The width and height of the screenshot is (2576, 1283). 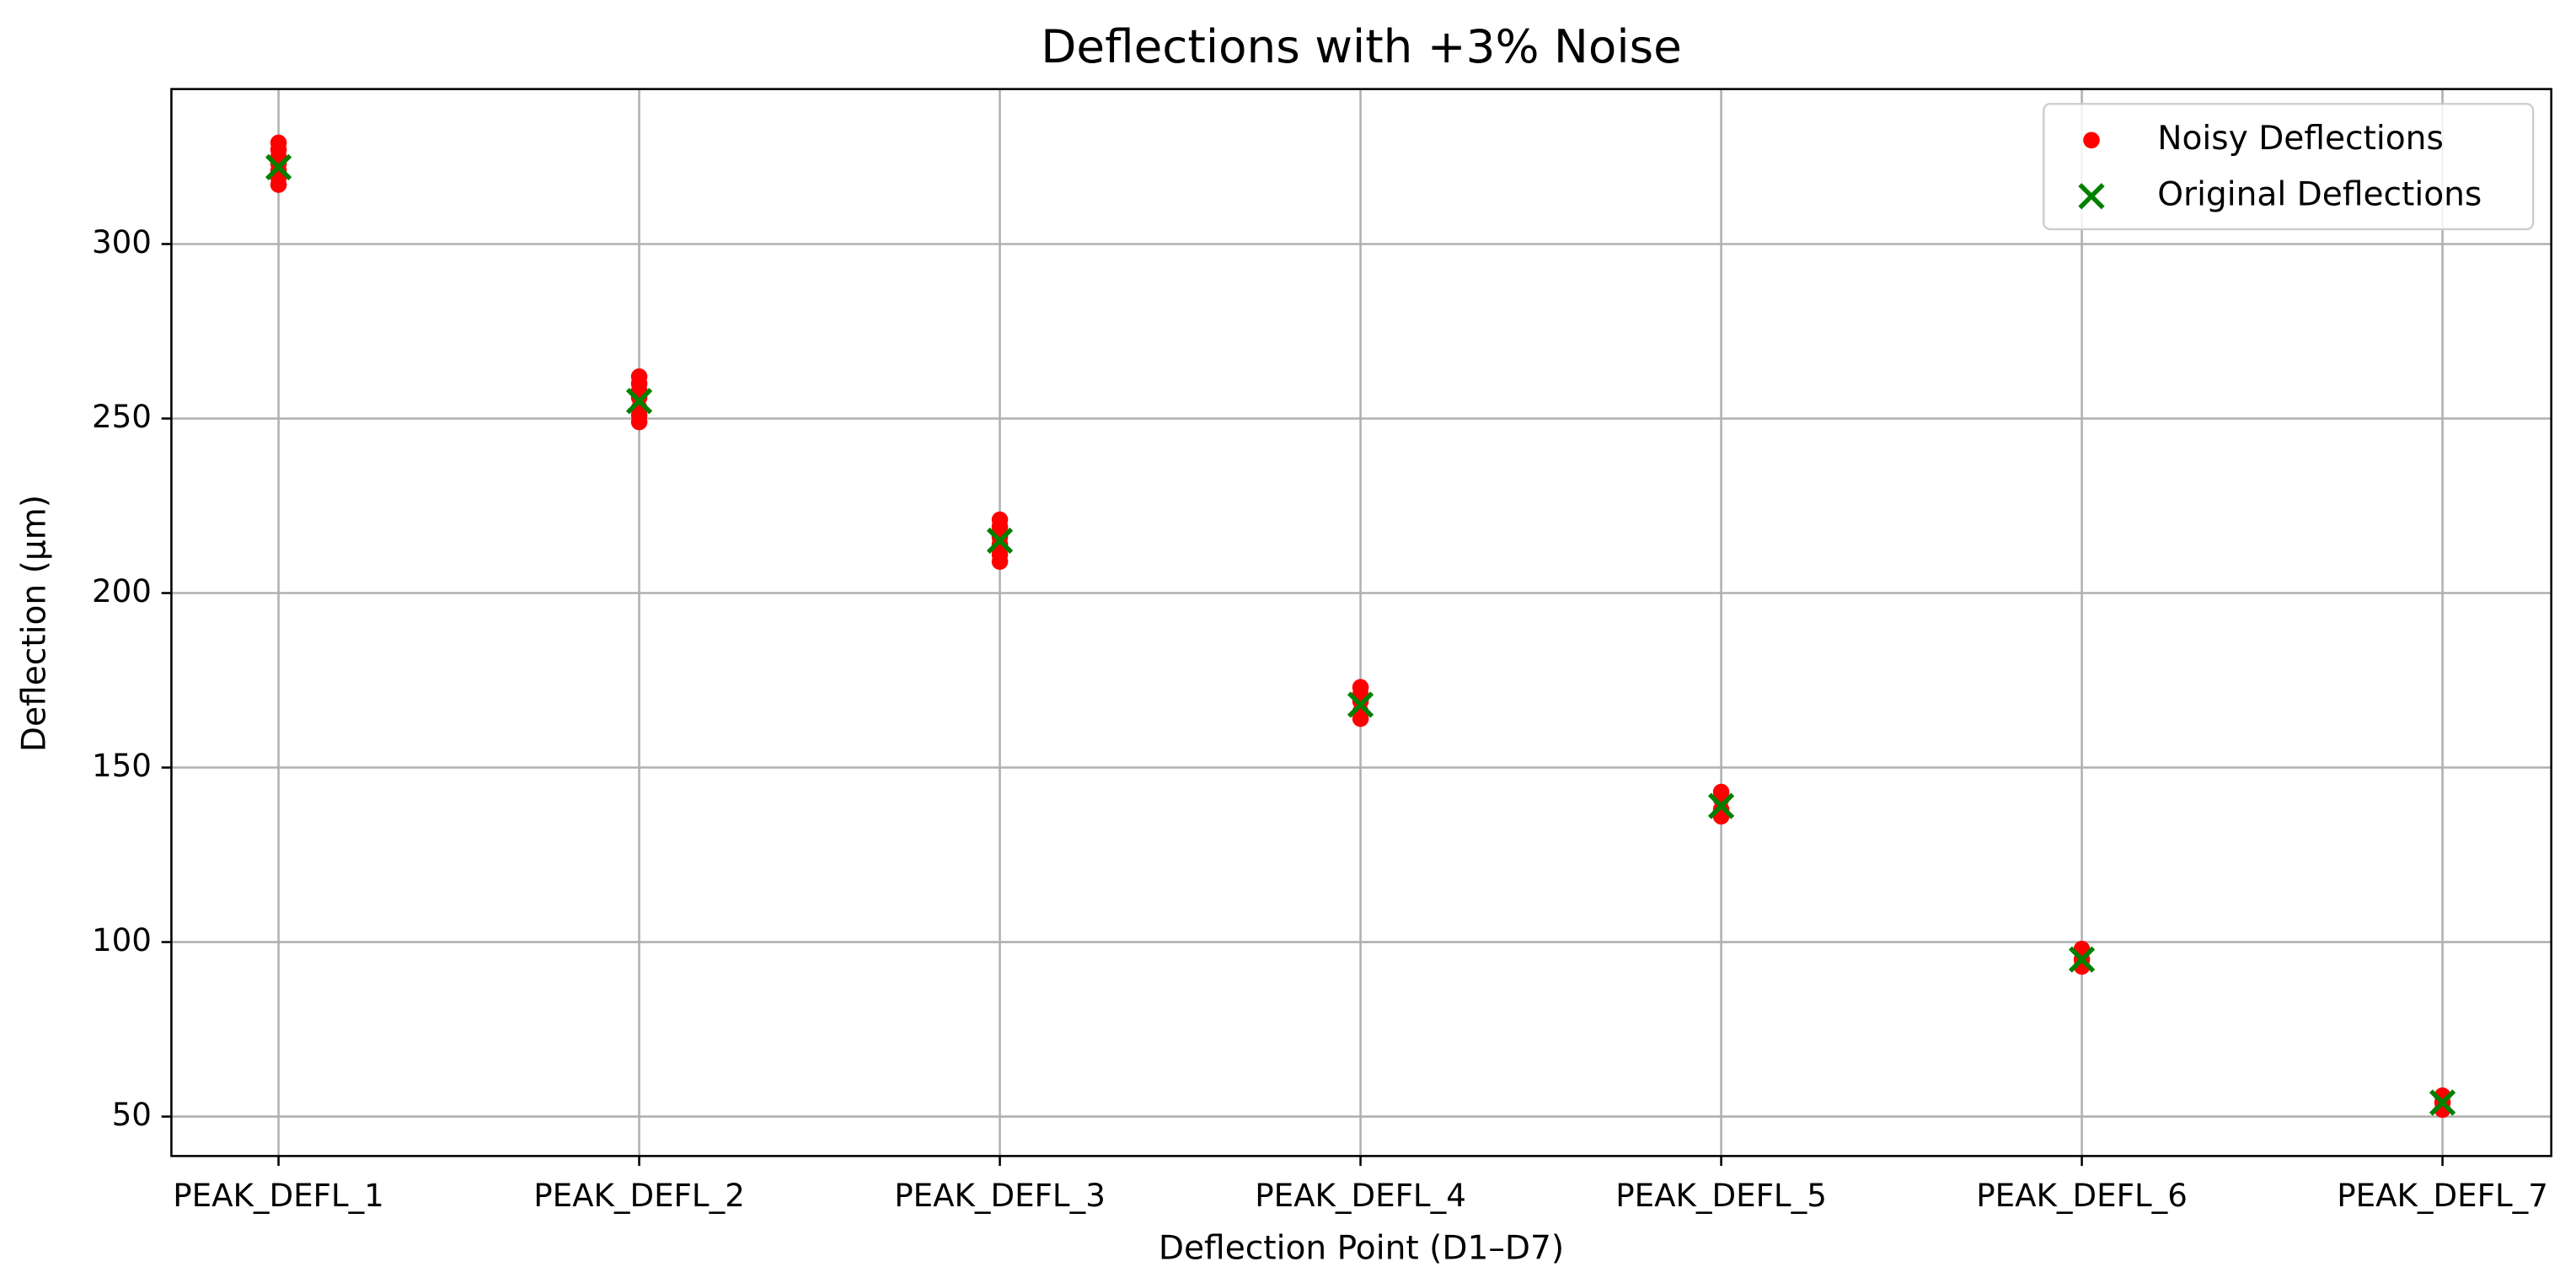 What do you see at coordinates (122, 242) in the screenshot?
I see `y-tick-label: 300` at bounding box center [122, 242].